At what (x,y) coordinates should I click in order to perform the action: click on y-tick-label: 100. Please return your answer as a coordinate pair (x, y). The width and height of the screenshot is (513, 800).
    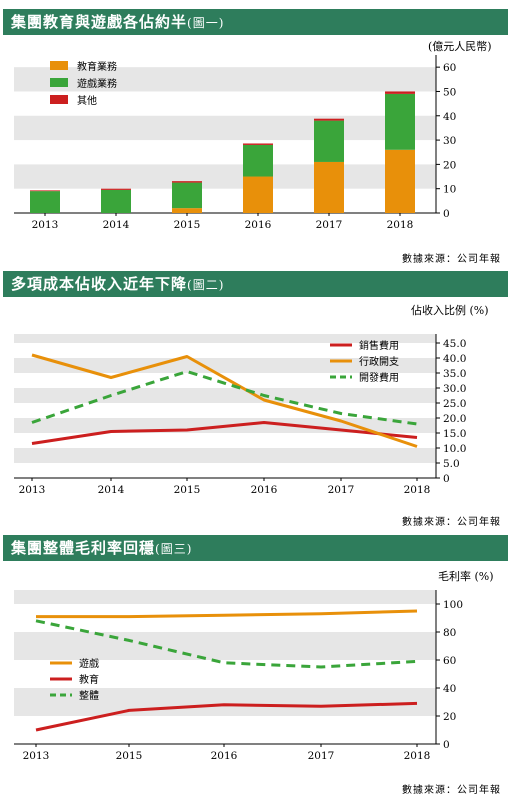
    Looking at the image, I should click on (453, 605).